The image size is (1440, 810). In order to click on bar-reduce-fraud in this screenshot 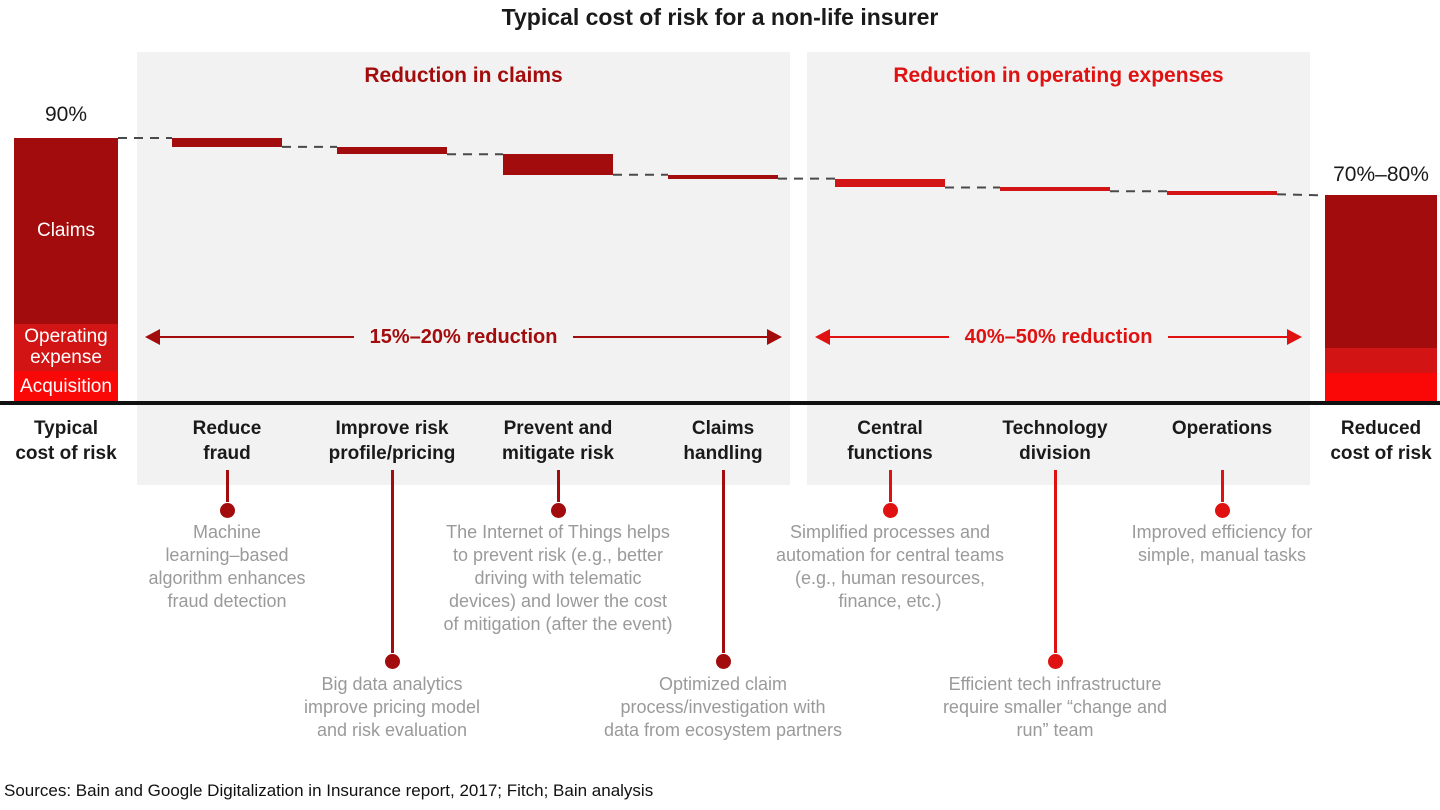, I will do `click(227, 142)`.